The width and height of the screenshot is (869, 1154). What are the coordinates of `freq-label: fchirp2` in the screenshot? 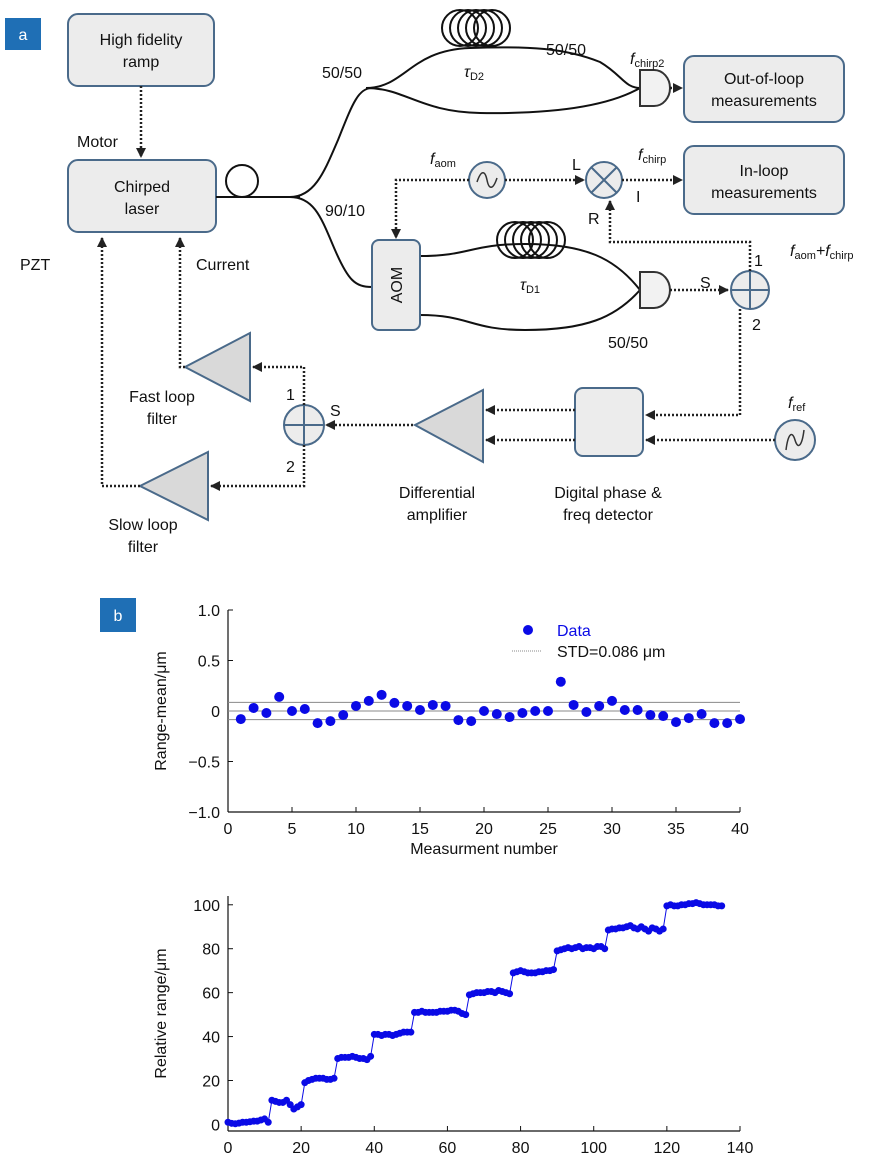 It's located at (647, 60).